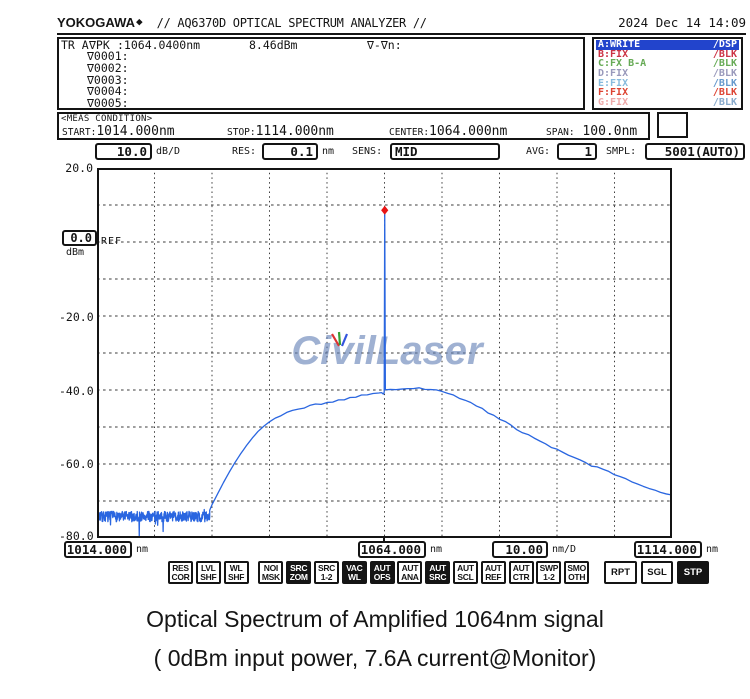 The height and width of the screenshot is (699, 750). What do you see at coordinates (695, 151) in the screenshot?
I see `sampling-field: 5001(AUTO)` at bounding box center [695, 151].